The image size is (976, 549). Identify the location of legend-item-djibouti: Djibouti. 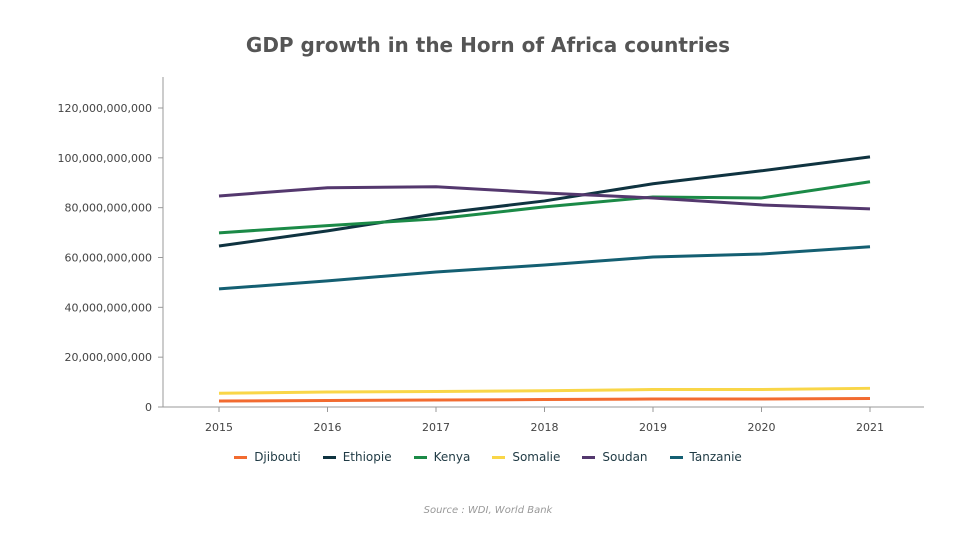
(267, 457).